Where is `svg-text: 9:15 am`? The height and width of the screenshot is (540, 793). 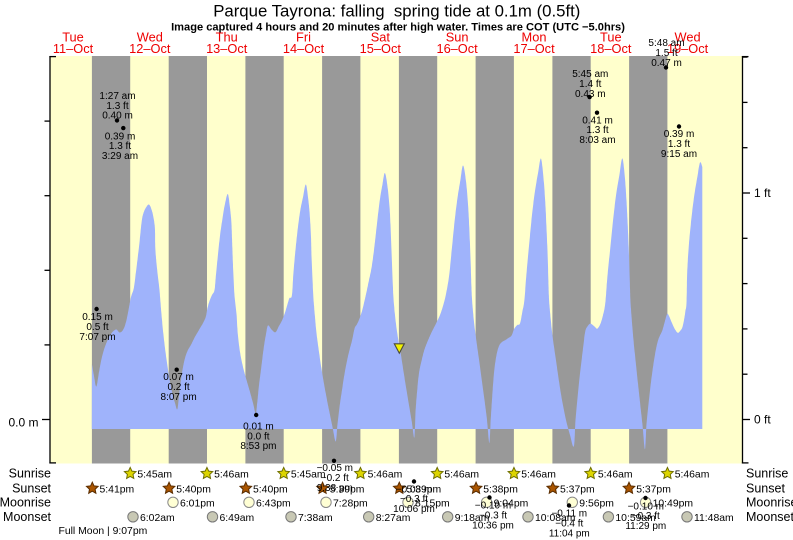
svg-text: 9:15 am is located at coordinates (679, 154).